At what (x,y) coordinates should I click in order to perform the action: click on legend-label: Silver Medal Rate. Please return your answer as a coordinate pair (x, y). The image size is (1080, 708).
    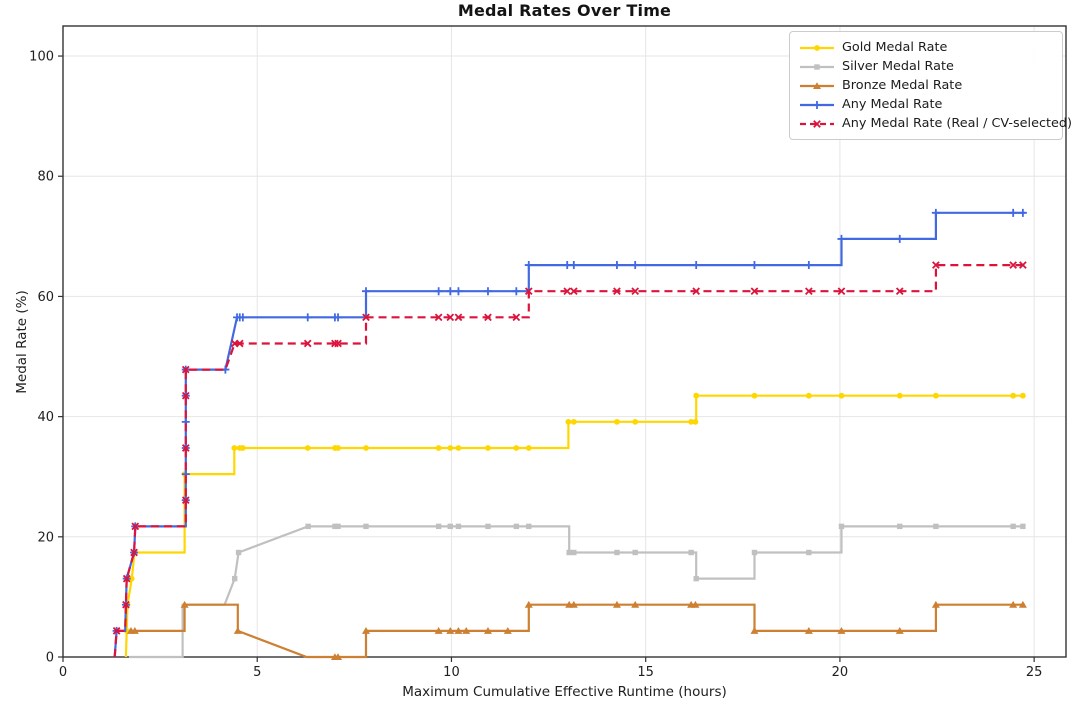
    Looking at the image, I should click on (898, 66).